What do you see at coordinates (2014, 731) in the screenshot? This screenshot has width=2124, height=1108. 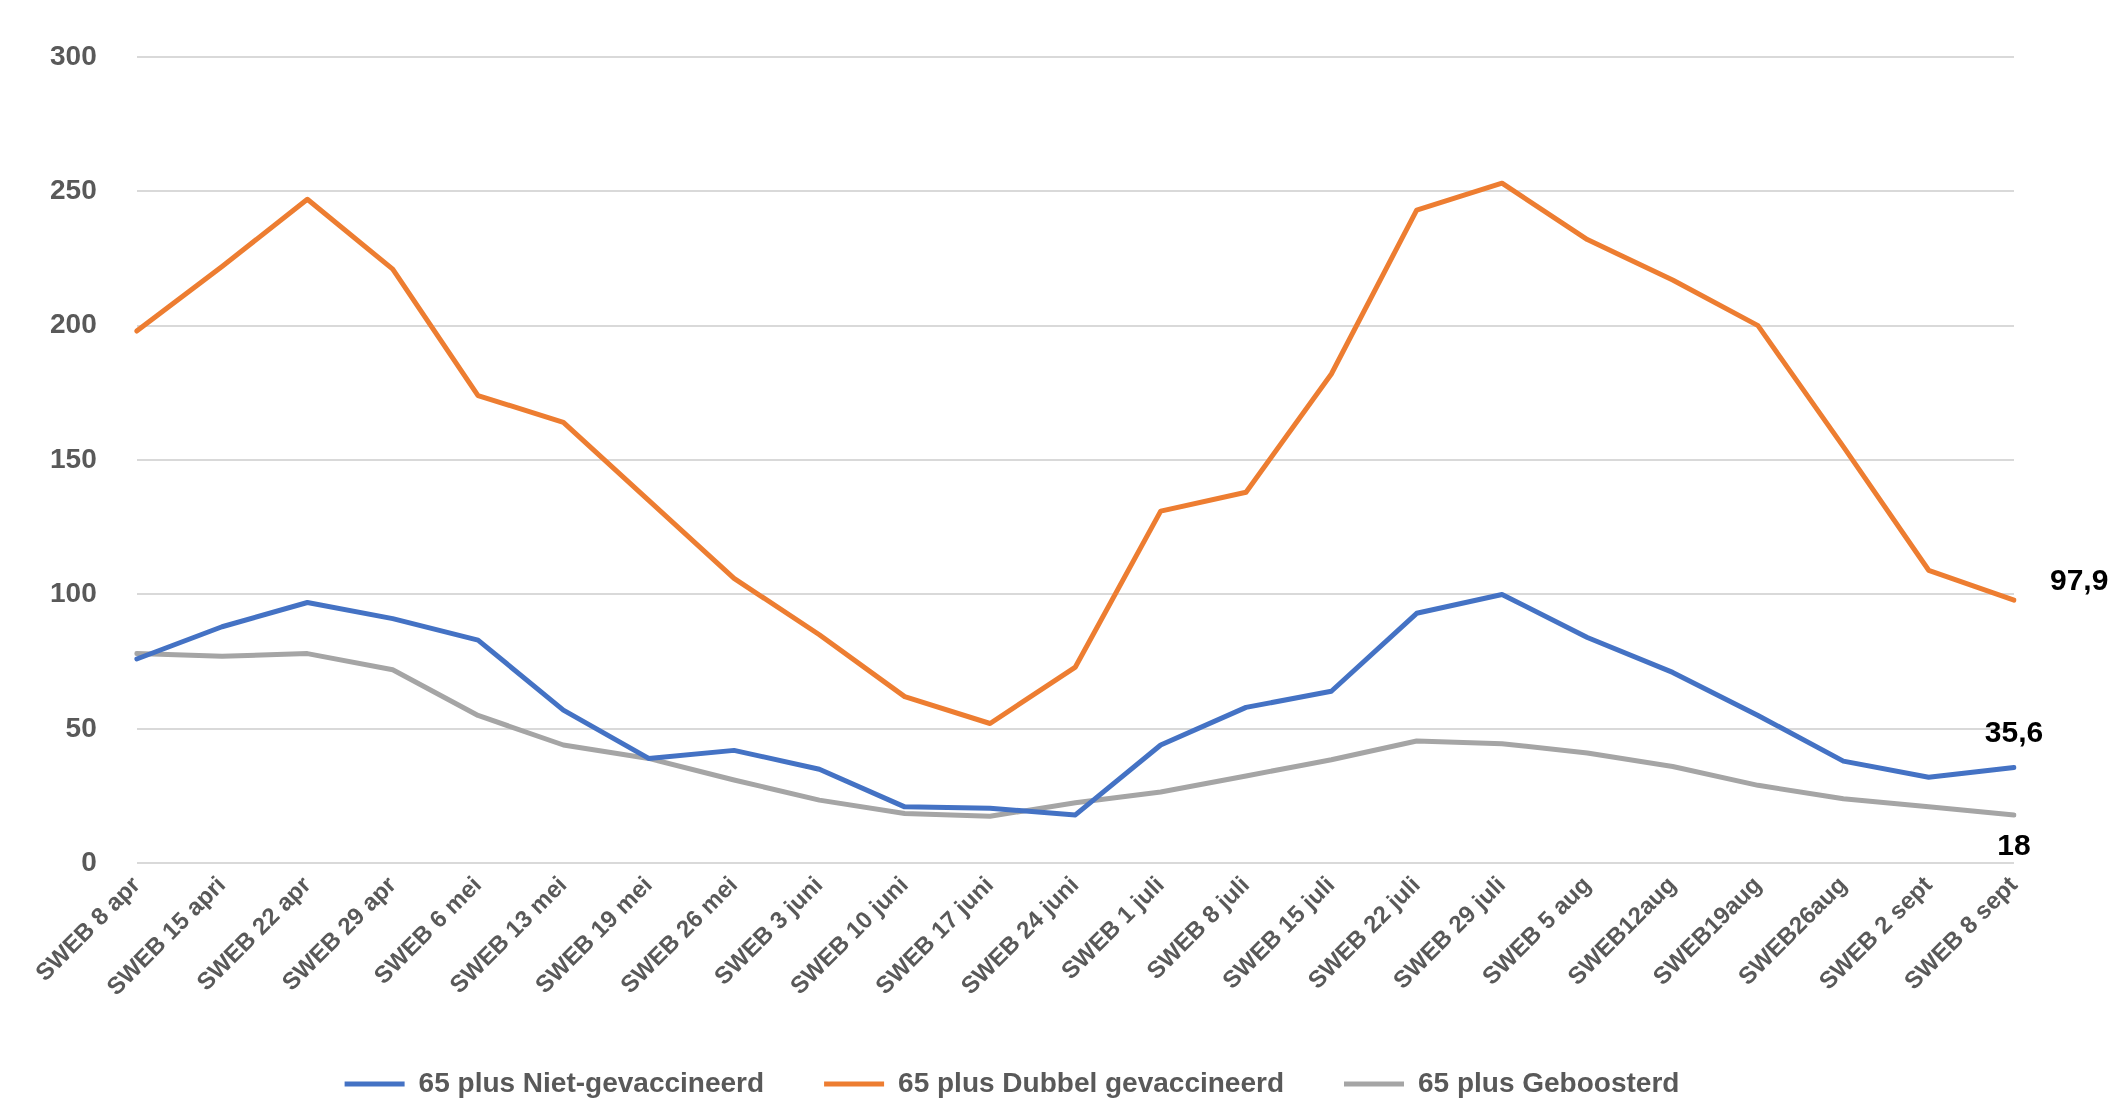 I see `data-label: 35,6` at bounding box center [2014, 731].